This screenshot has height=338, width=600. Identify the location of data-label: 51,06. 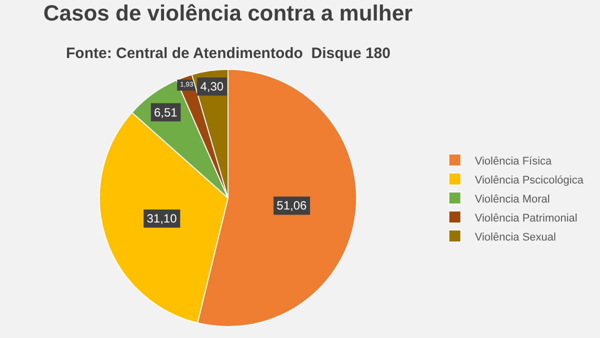
(292, 205).